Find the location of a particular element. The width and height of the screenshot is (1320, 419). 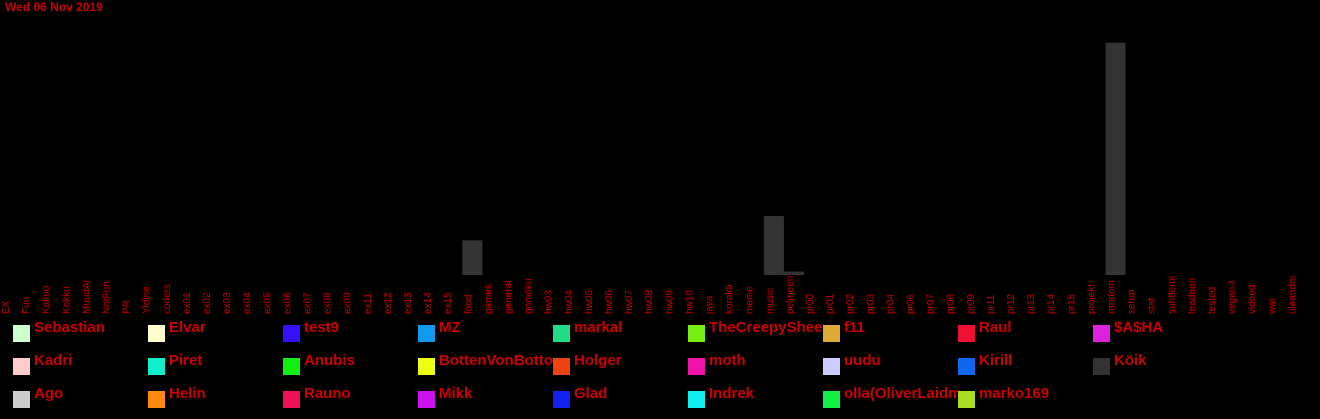

legend-item: marko169 is located at coordinates (1025, 396).